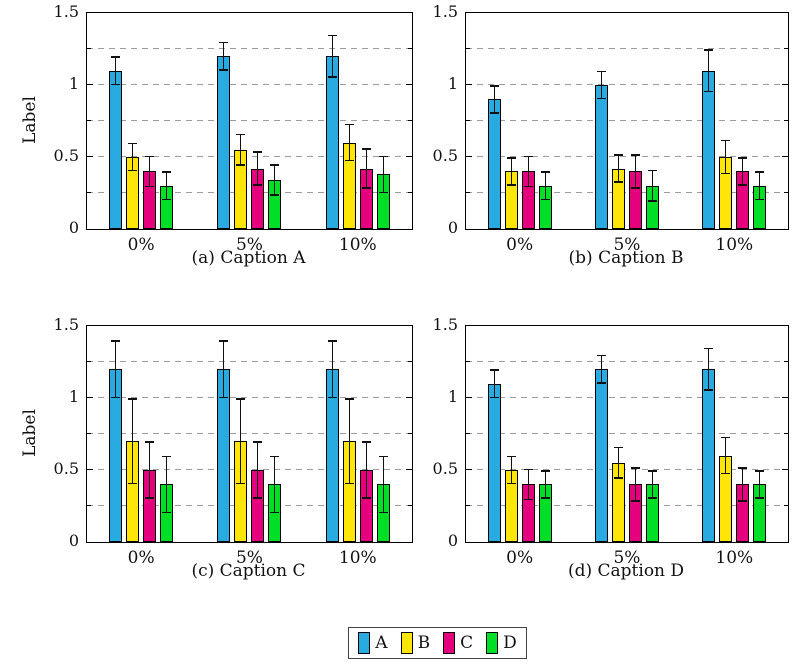 The image size is (794, 664). What do you see at coordinates (248, 571) in the screenshot?
I see `caption-c: (c) Caption C` at bounding box center [248, 571].